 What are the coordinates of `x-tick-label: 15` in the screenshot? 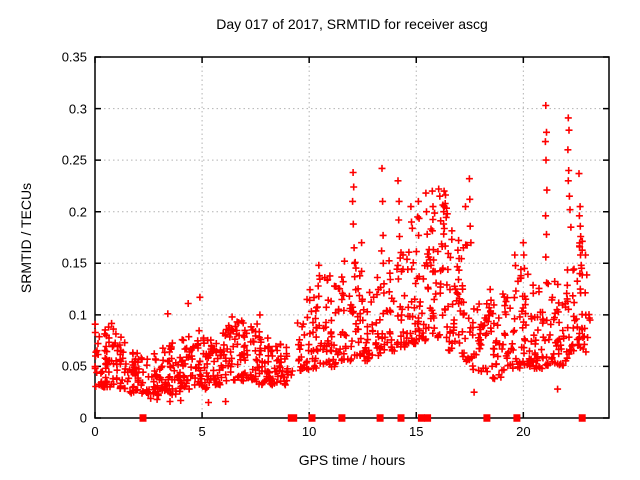 It's located at (416, 431).